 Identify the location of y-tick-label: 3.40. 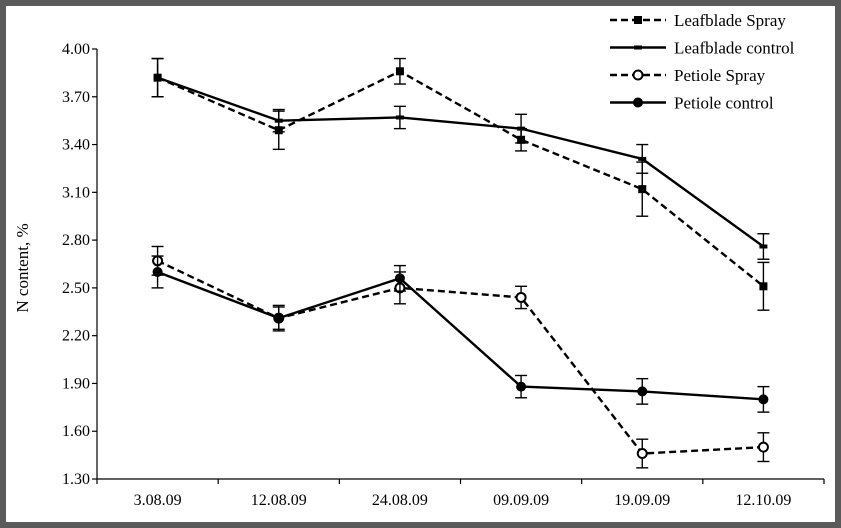
(76, 145).